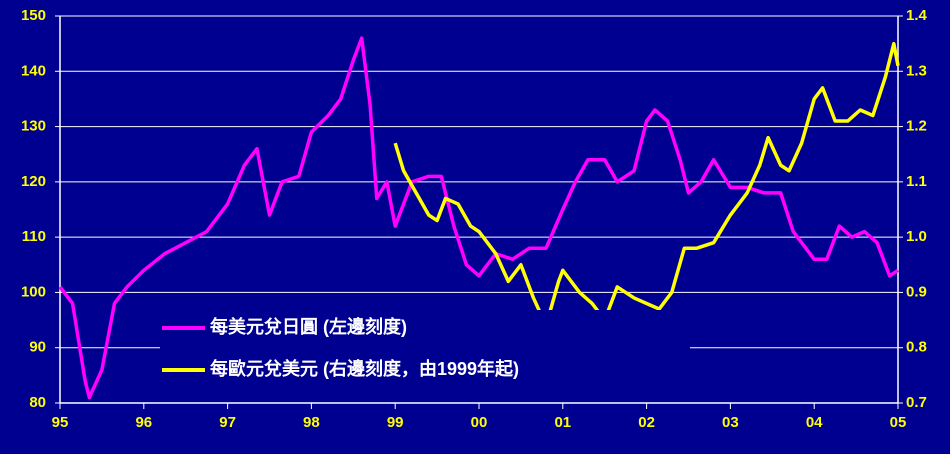  Describe the element at coordinates (33, 291) in the screenshot. I see `y-tick-label: 100` at that location.